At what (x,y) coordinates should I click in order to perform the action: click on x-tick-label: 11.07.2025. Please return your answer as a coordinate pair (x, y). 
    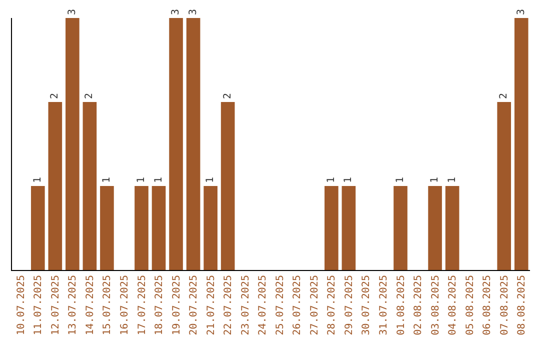
    Looking at the image, I should click on (38, 305).